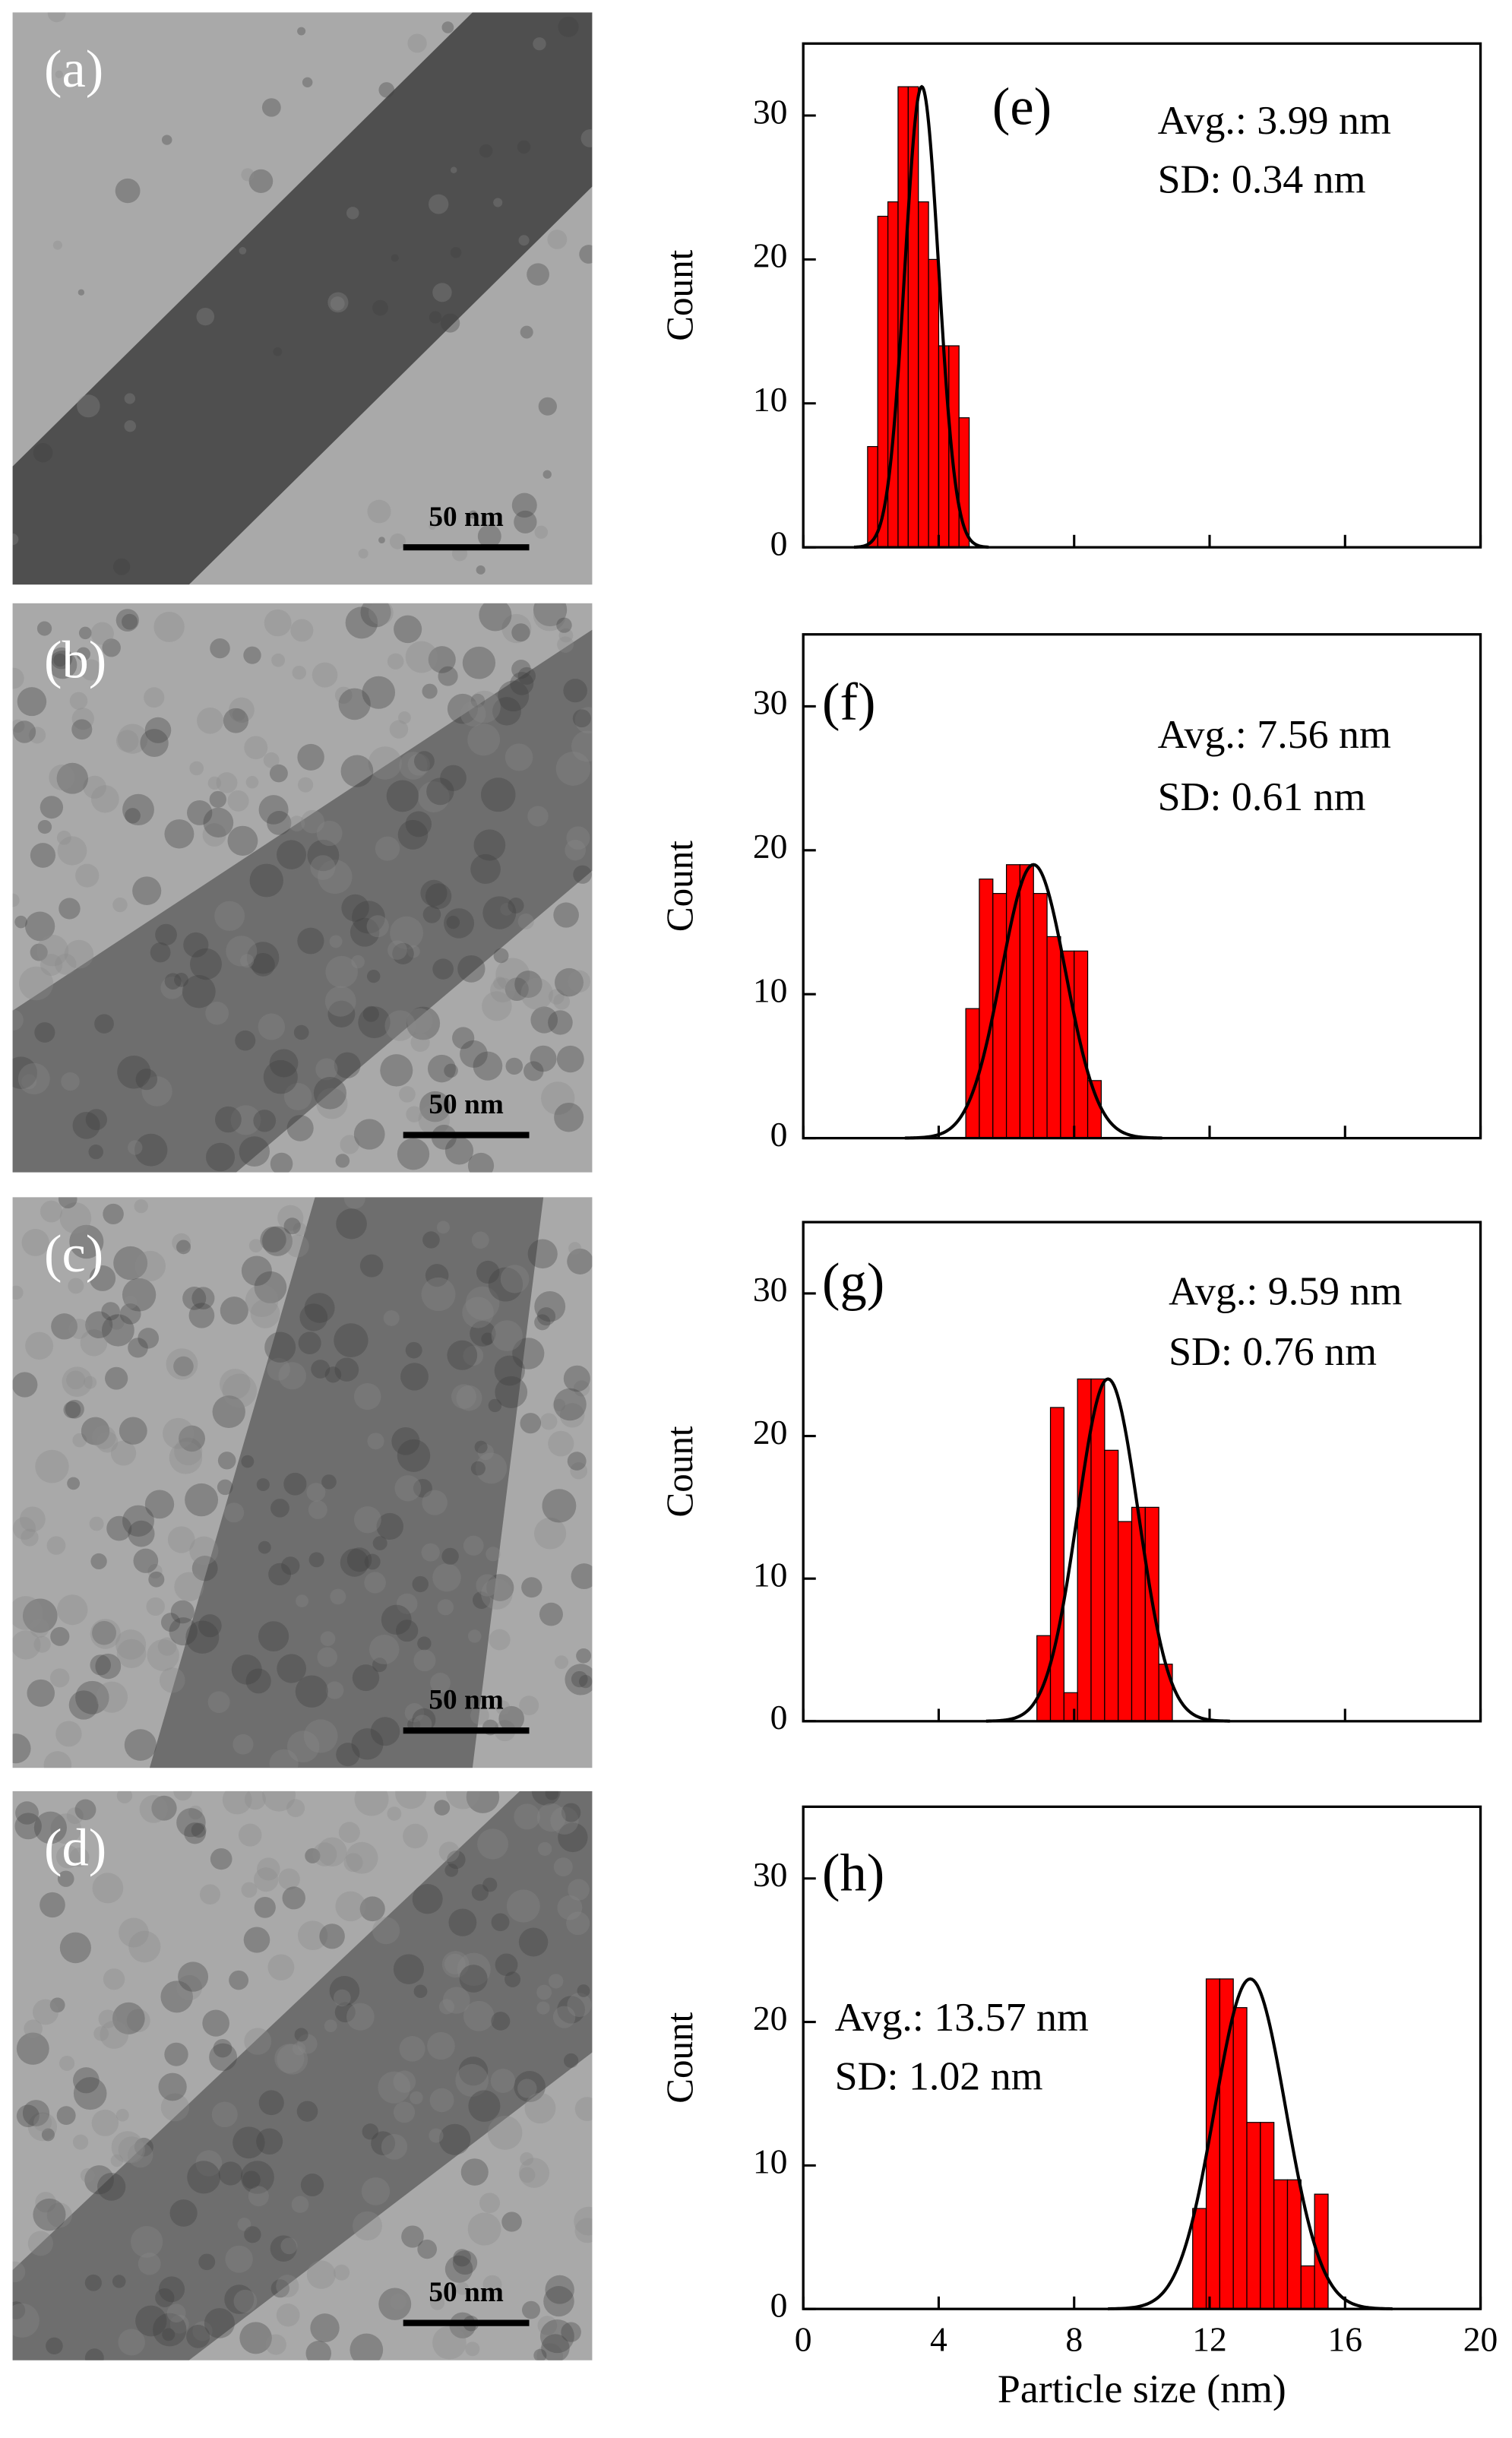 The image size is (1512, 2438). I want to click on annotation: Avg.: 9.59 nm, so click(1285, 1291).